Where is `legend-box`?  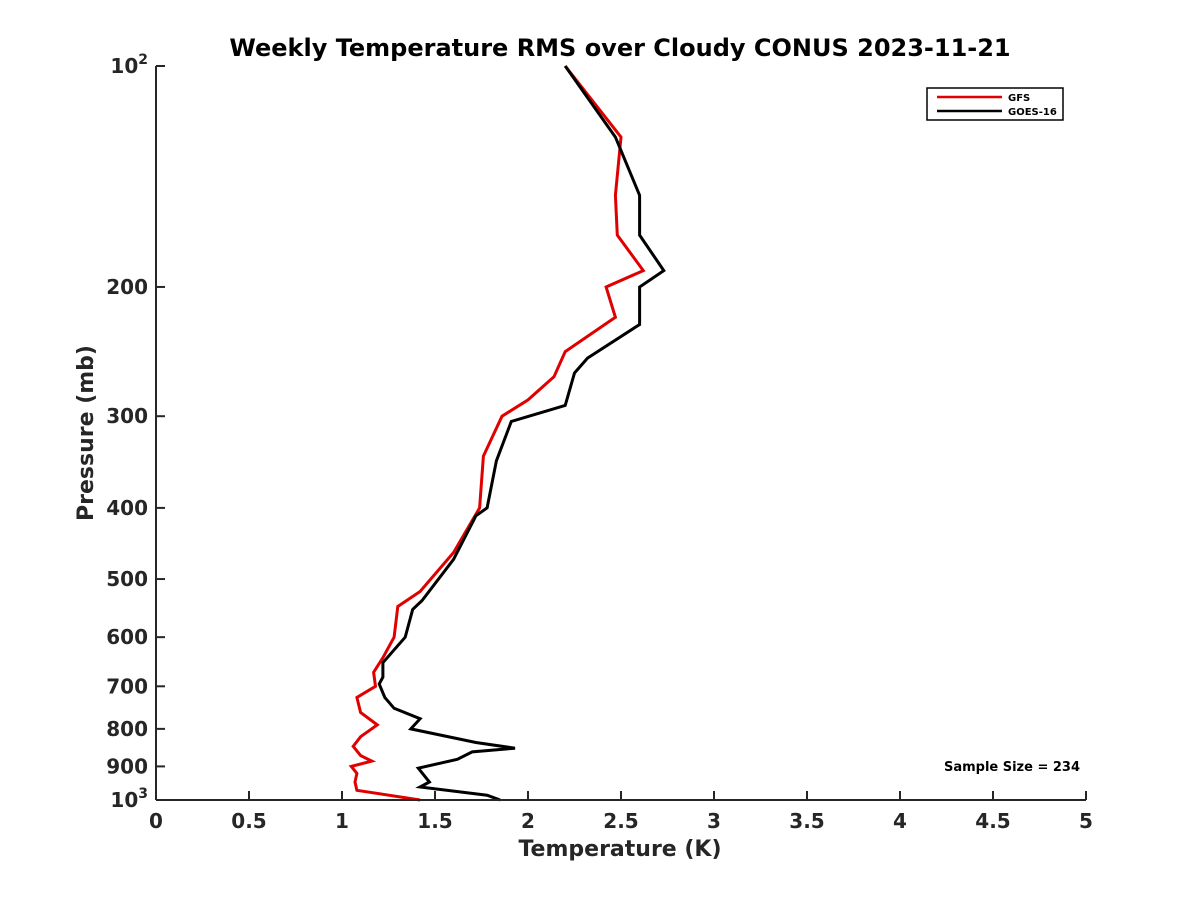
legend-box is located at coordinates (995, 104).